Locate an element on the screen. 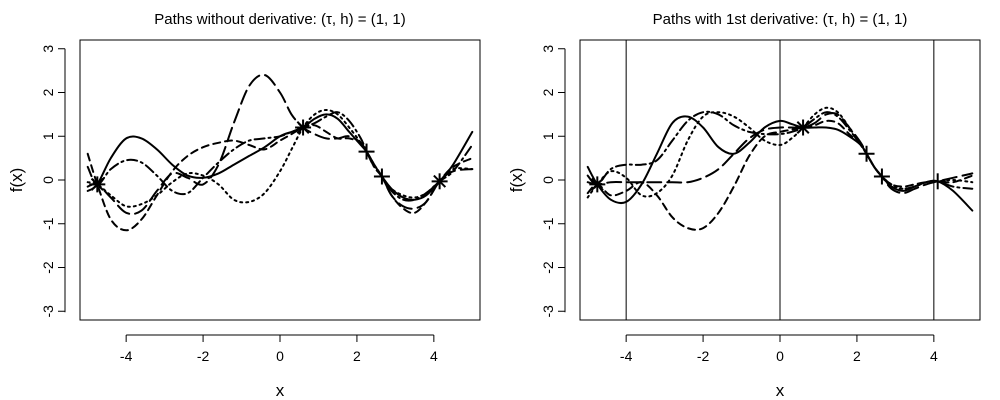 The height and width of the screenshot is (400, 1000). sample-path-dashed is located at coordinates (780, 175).